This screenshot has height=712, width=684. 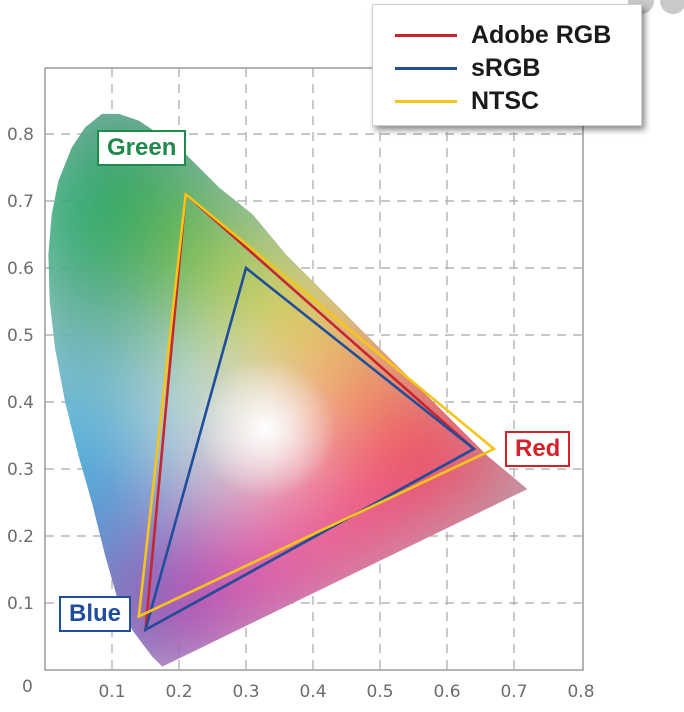 I want to click on x-tick-label: 0.8, so click(x=580, y=692).